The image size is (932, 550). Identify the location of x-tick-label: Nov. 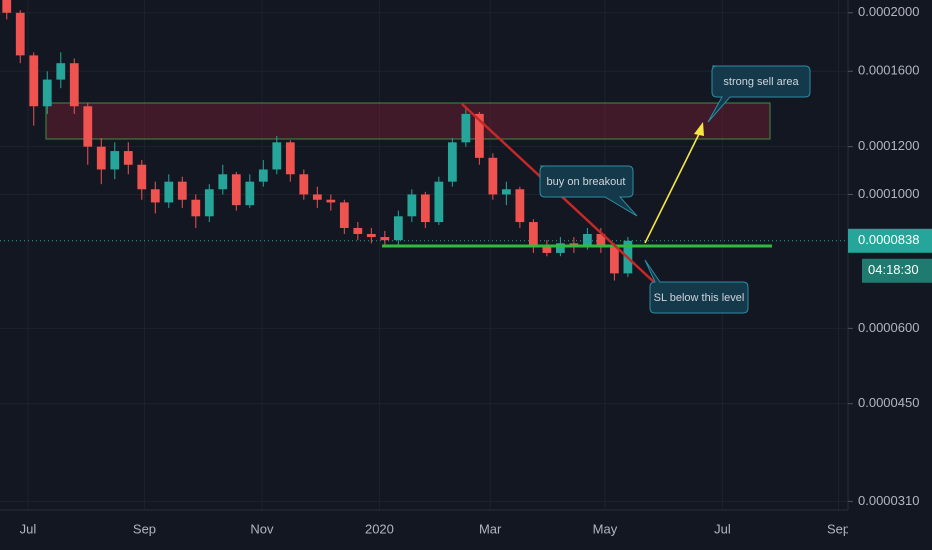
(262, 528).